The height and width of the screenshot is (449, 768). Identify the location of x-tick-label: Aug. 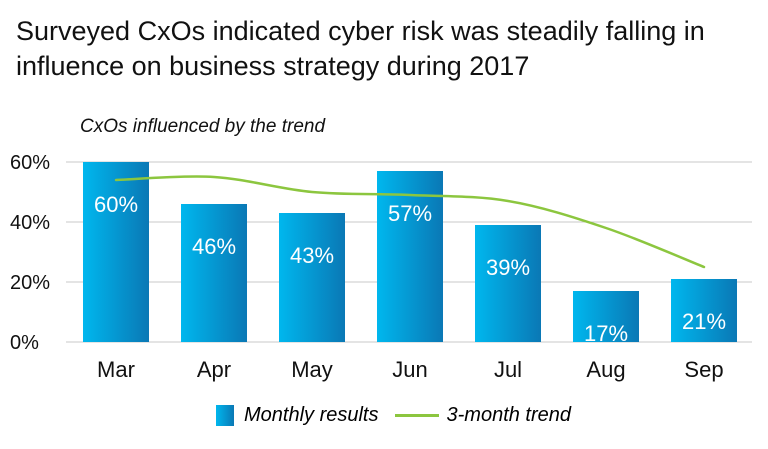
(605, 369).